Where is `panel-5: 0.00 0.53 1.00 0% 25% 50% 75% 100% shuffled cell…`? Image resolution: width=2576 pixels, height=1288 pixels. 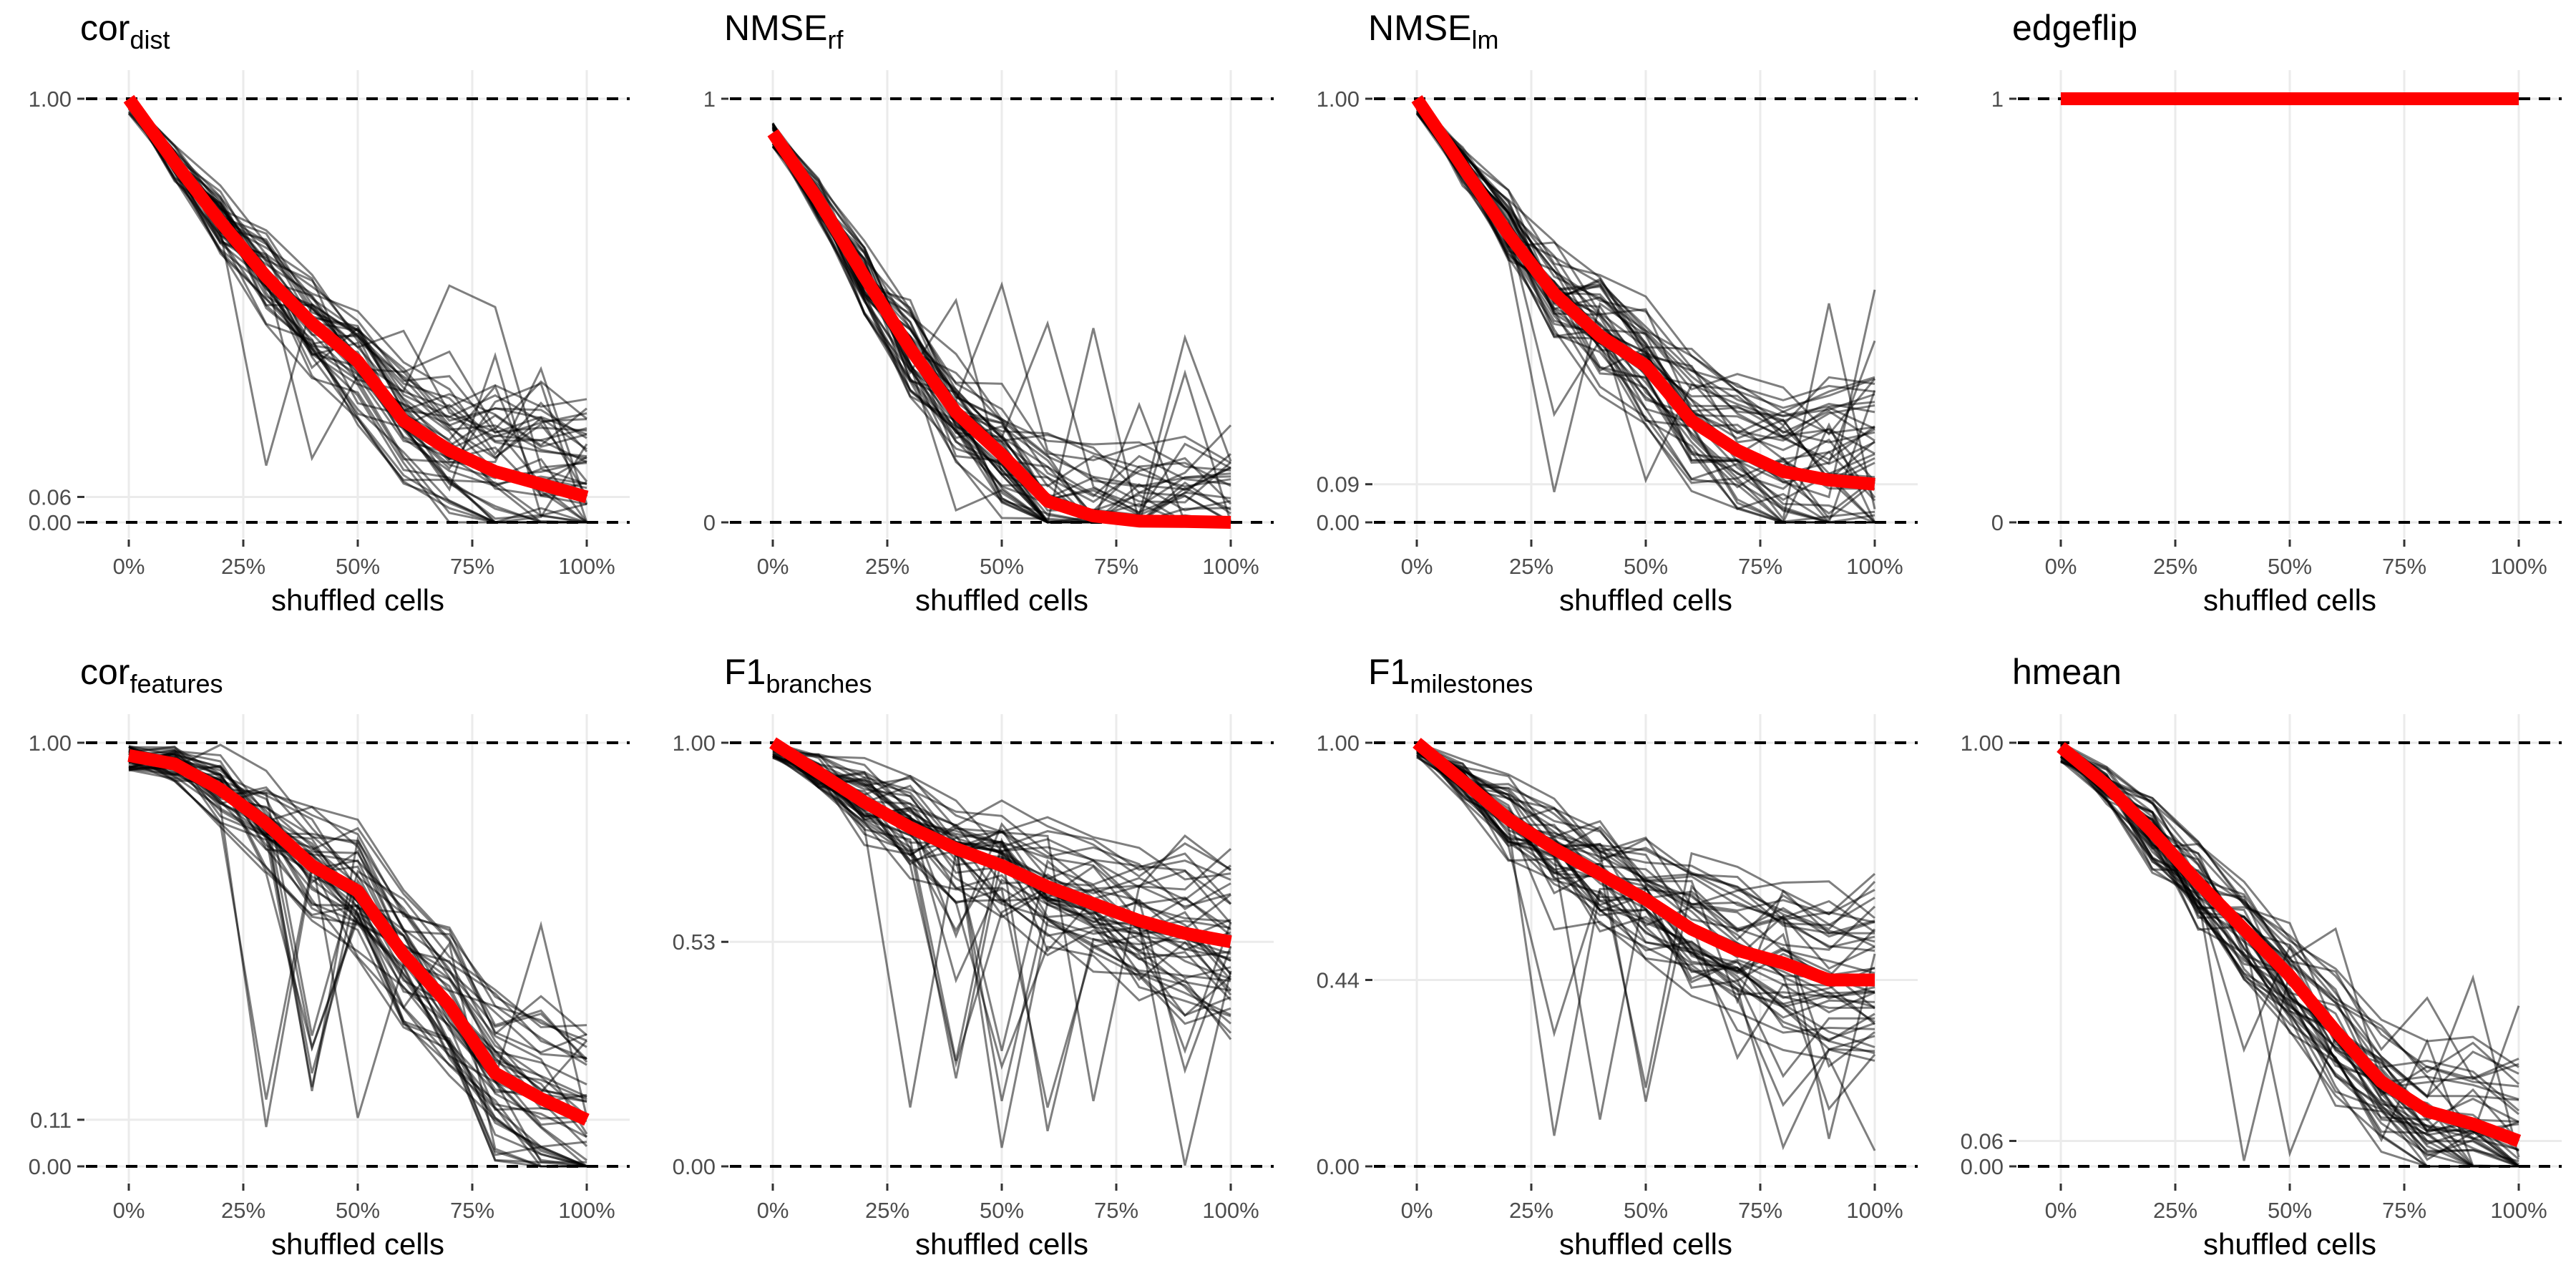 panel-5: 0.00 0.53 1.00 0% 25% 50% 75% 100% shuffled cell… is located at coordinates (973, 956).